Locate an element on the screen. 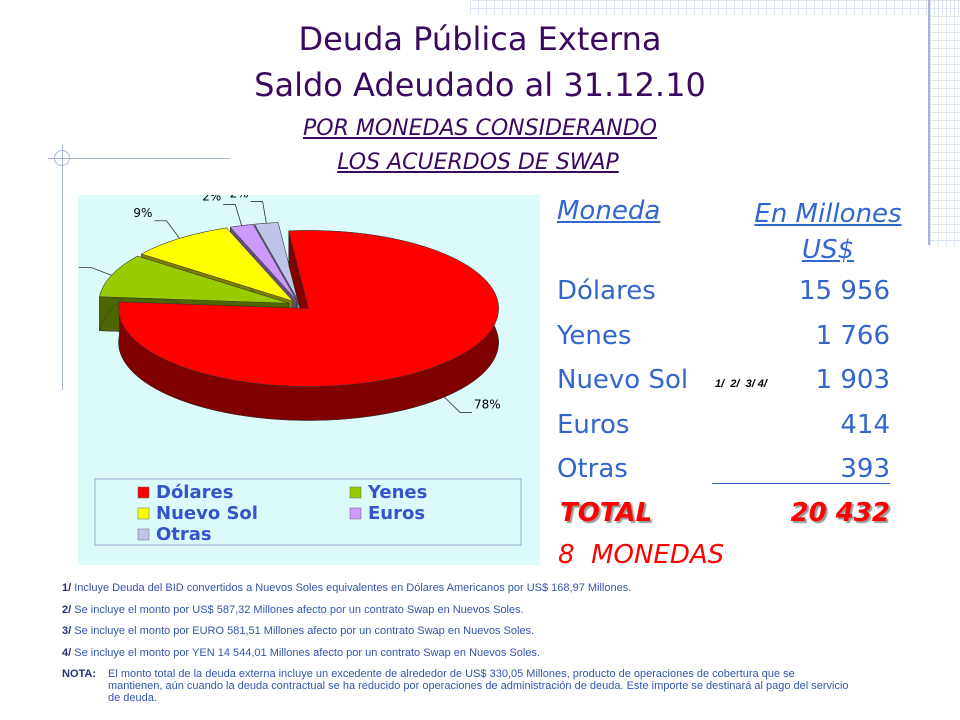  row-note: 1/ 2/ 3/ 4/ is located at coordinates (741, 384).